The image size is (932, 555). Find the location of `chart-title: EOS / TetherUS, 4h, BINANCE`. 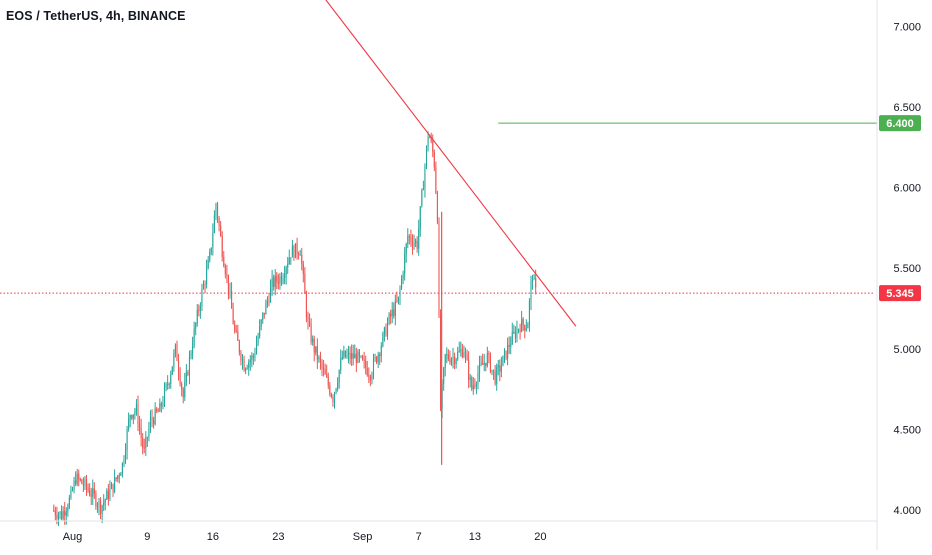

chart-title: EOS / TetherUS, 4h, BINANCE is located at coordinates (96, 16).